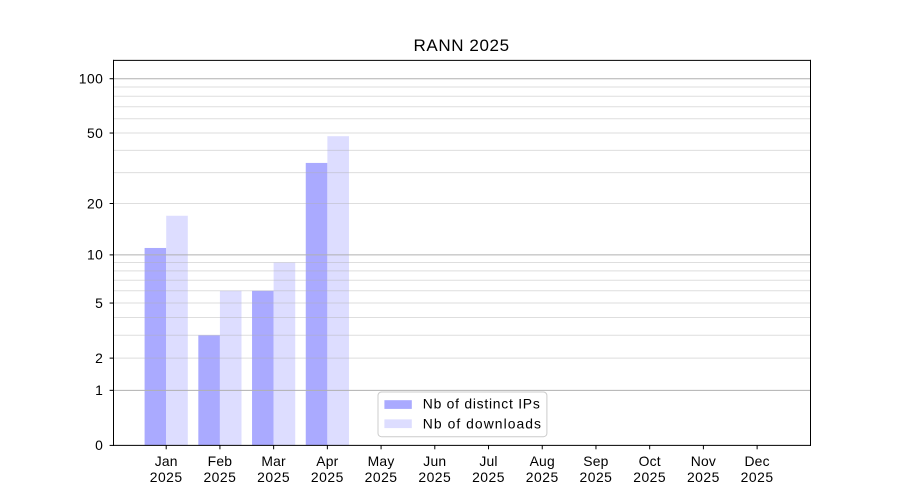 The width and height of the screenshot is (900, 500). What do you see at coordinates (166, 461) in the screenshot?
I see `svg-text: Jan` at bounding box center [166, 461].